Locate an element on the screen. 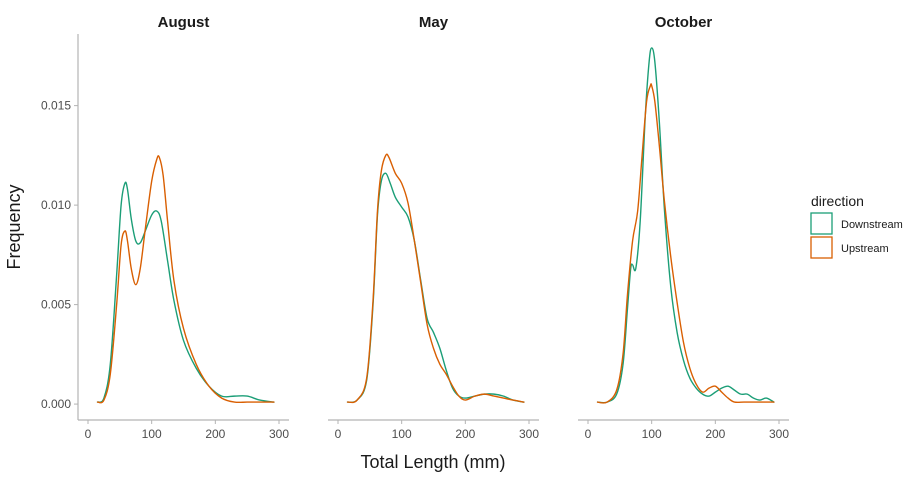  legend: direction Downstream Upstream is located at coordinates (856, 226).